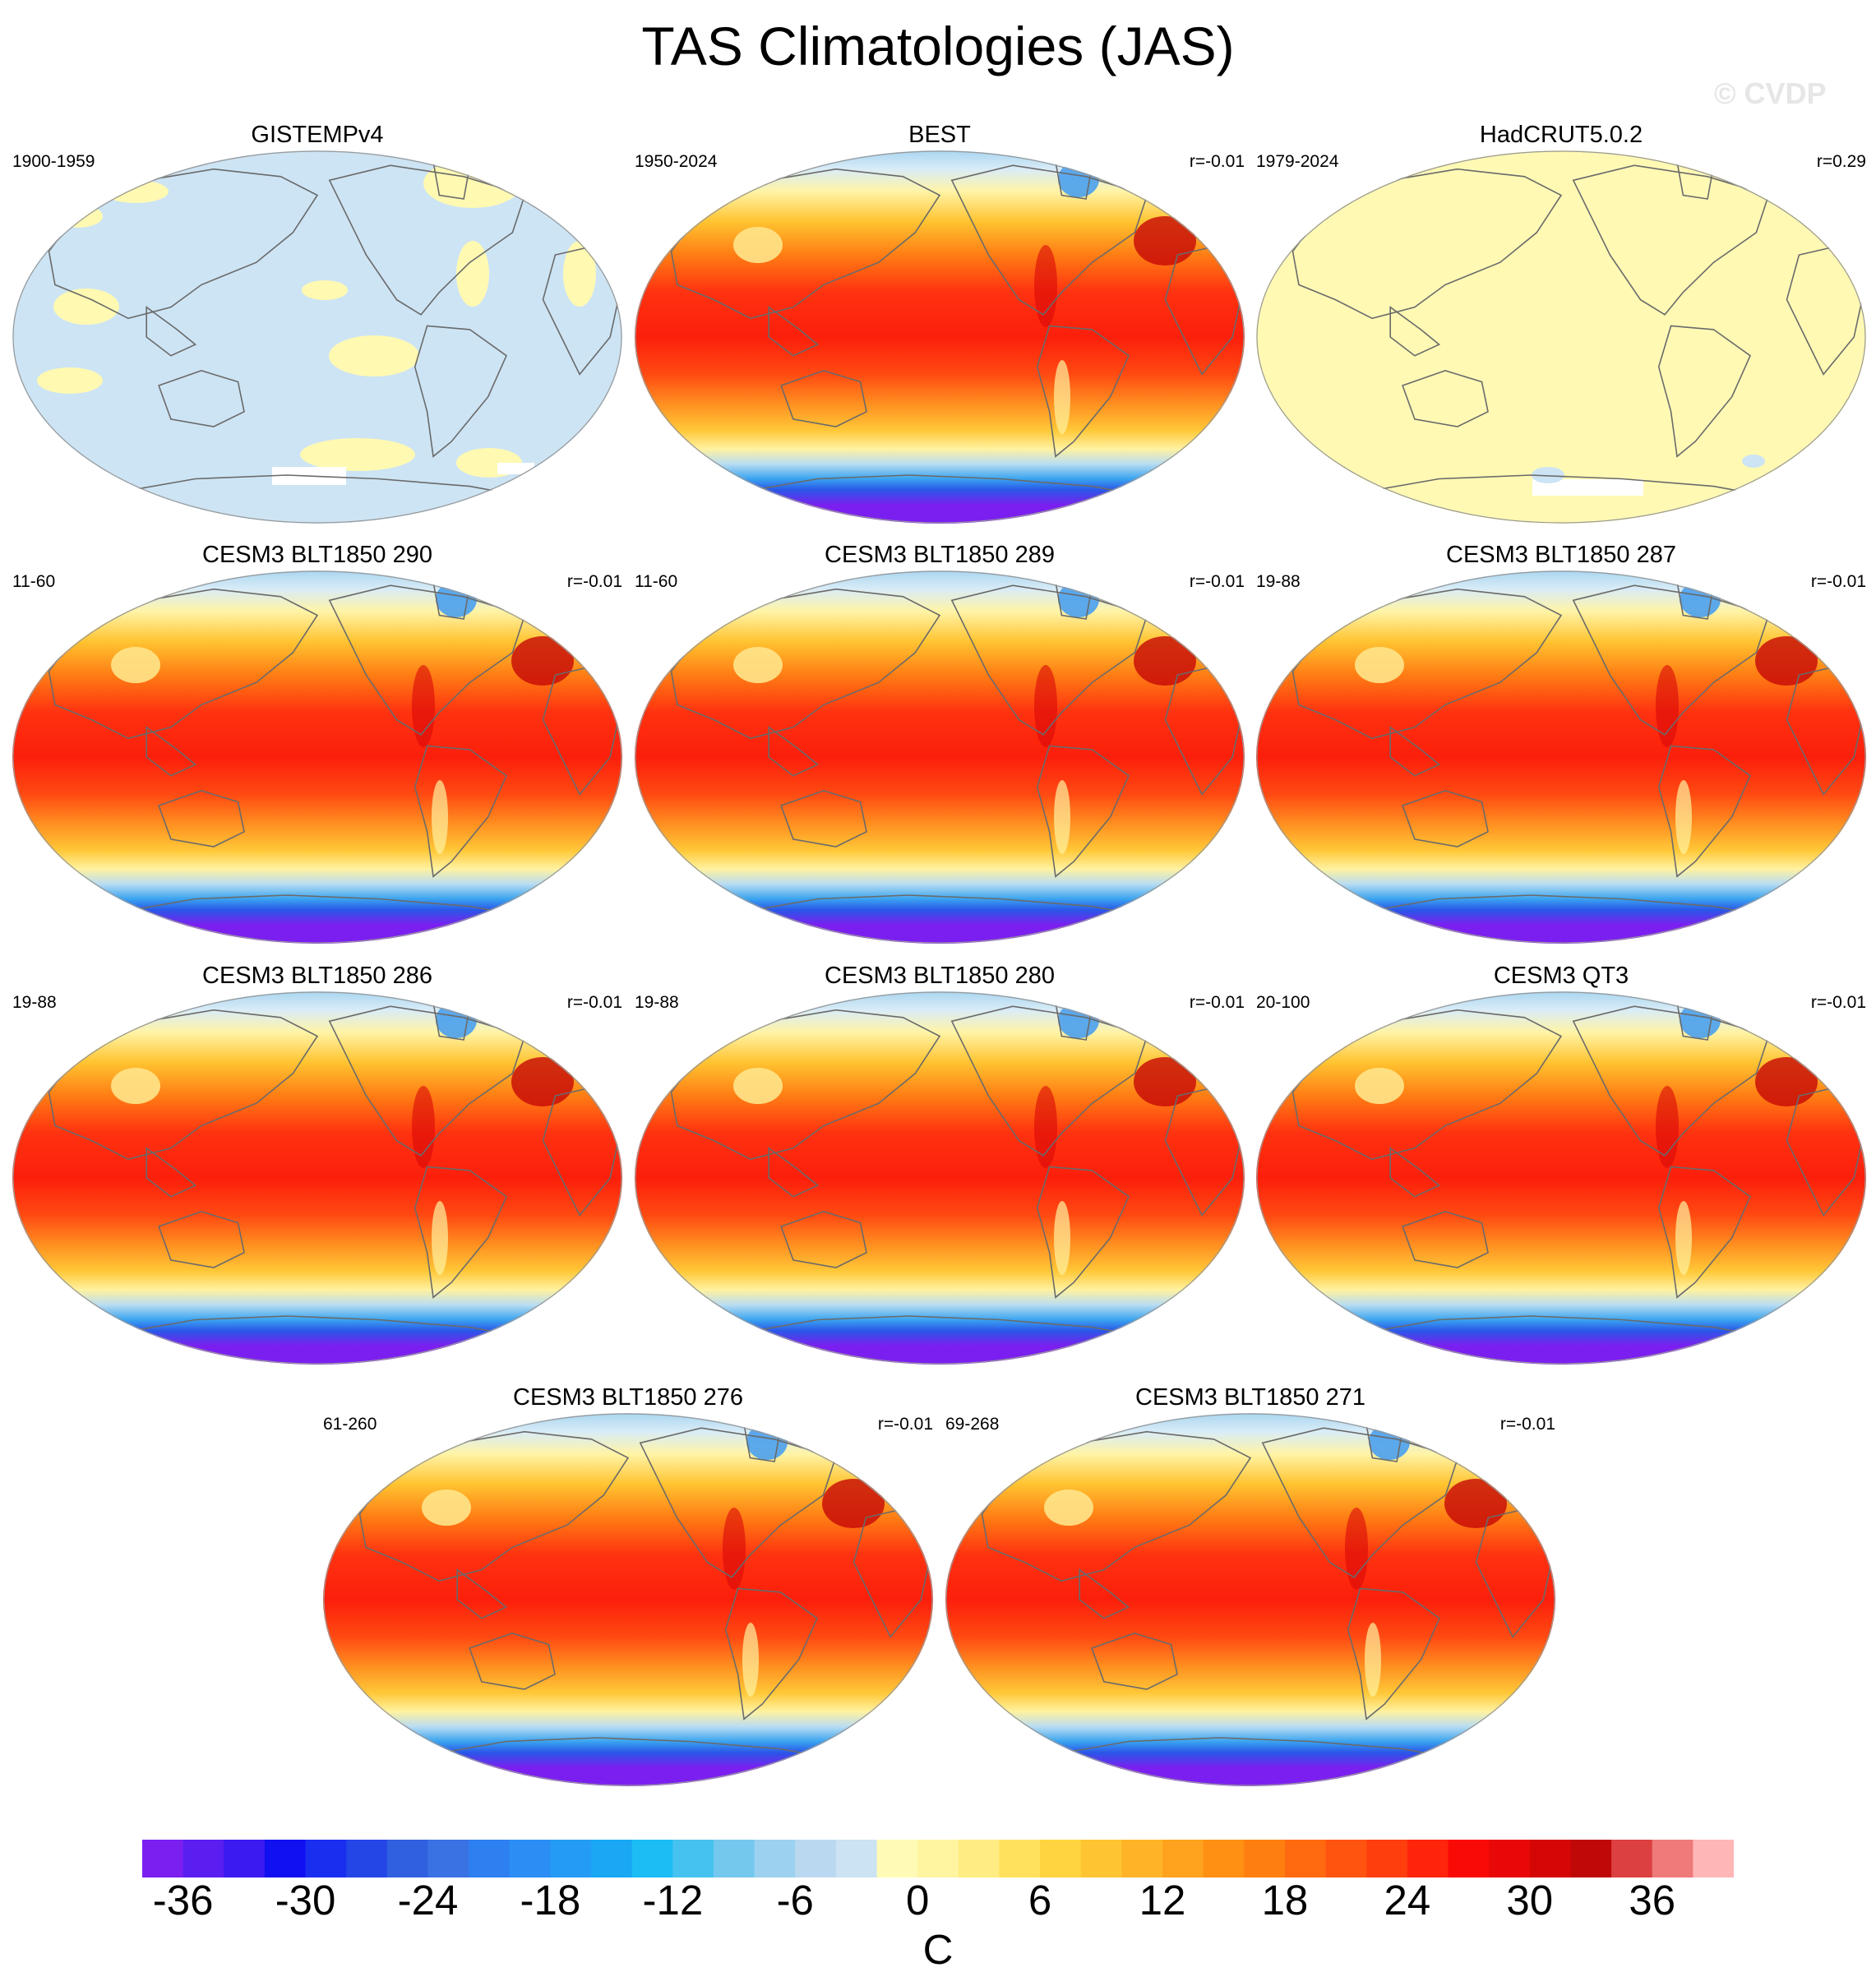 This screenshot has height=1986, width=1876. Describe the element at coordinates (940, 976) in the screenshot. I see `panel-title: CESM3 BLT1850 280` at that location.